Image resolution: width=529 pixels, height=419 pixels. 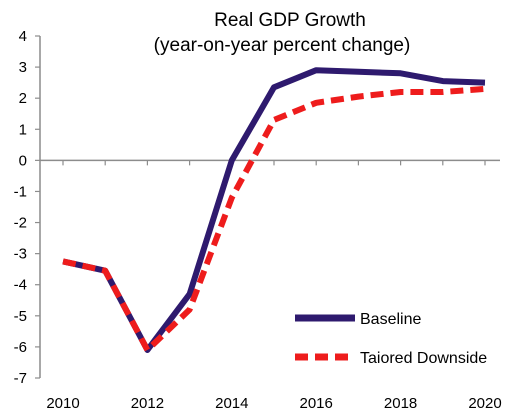 I want to click on y-tick-label: 3, so click(x=23, y=67).